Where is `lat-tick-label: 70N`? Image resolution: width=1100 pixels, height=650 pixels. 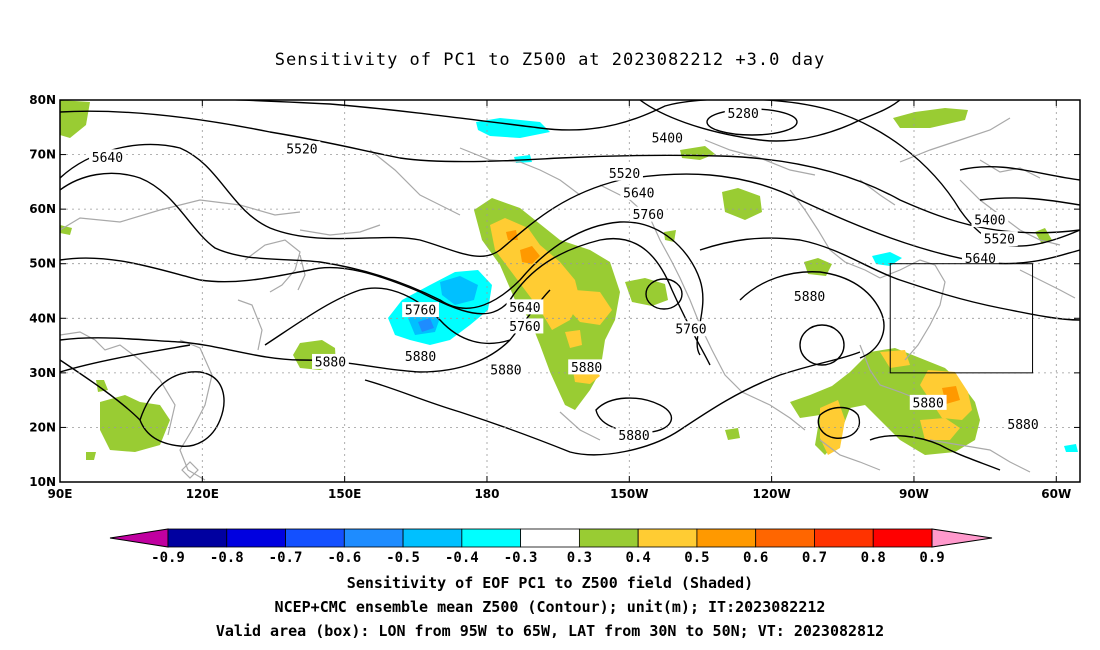
lat-tick-label: 70N is located at coordinates (42, 155).